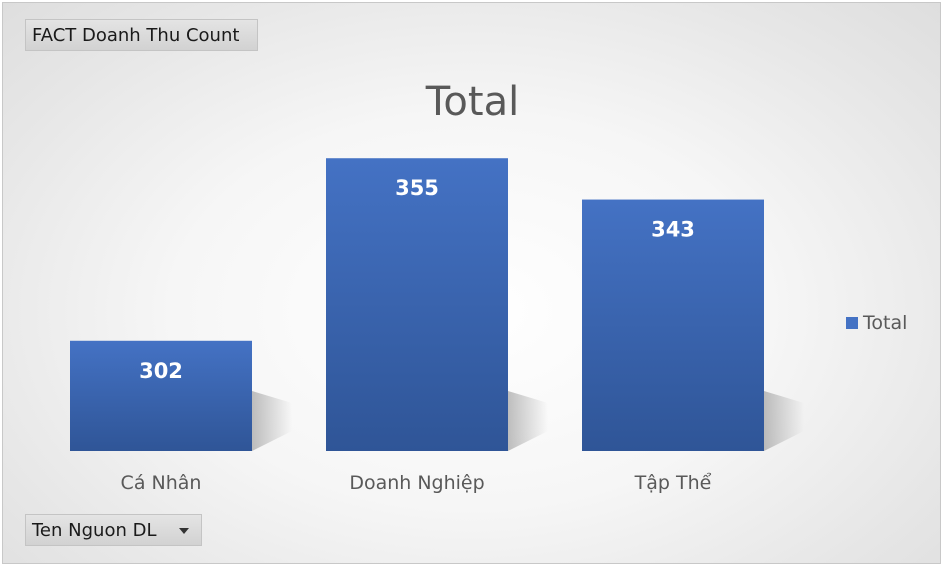  I want to click on legend: Total, so click(876, 323).